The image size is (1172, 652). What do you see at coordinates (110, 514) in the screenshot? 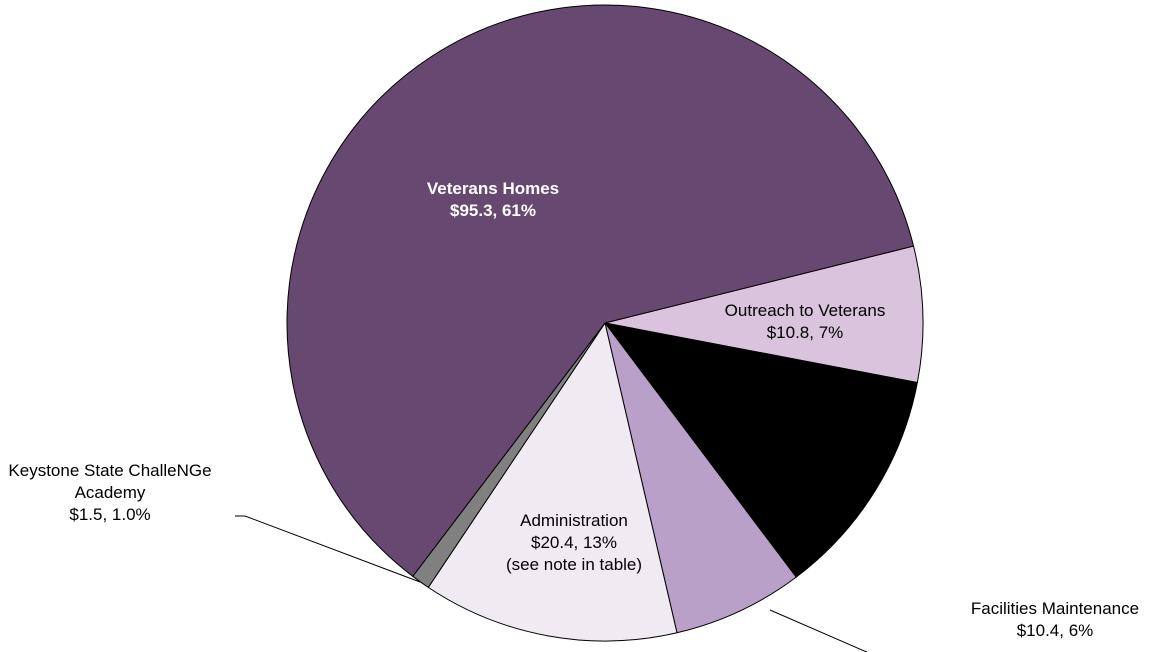
I see `value-label: $1.5, 1.0%` at bounding box center [110, 514].